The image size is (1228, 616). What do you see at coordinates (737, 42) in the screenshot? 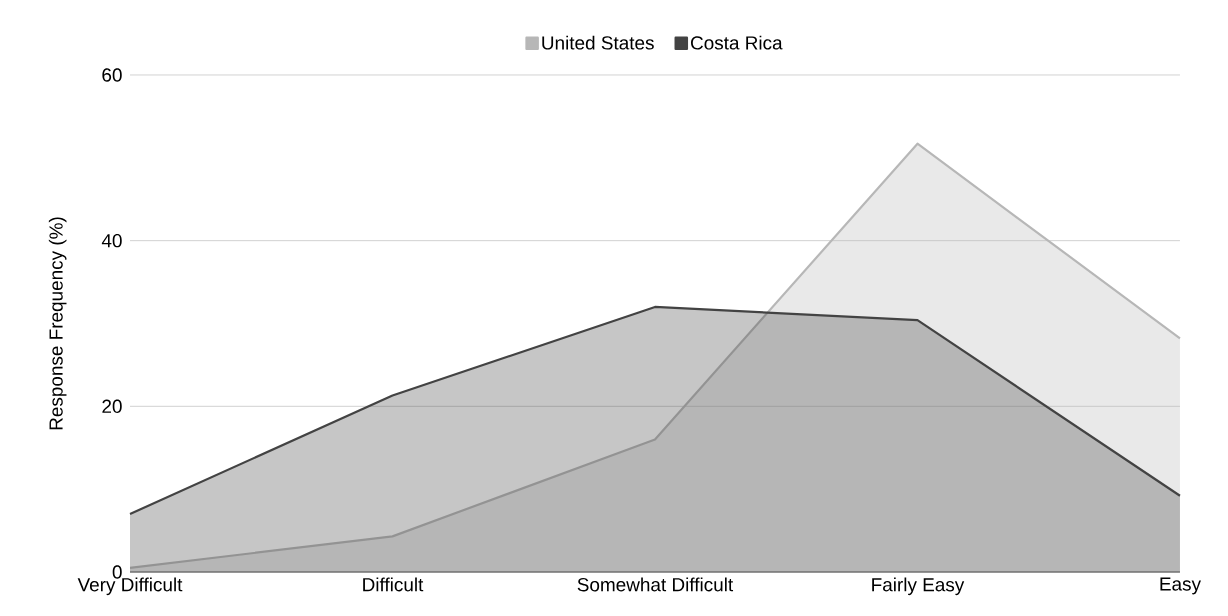
I see `legend-label: Costa Rica` at bounding box center [737, 42].